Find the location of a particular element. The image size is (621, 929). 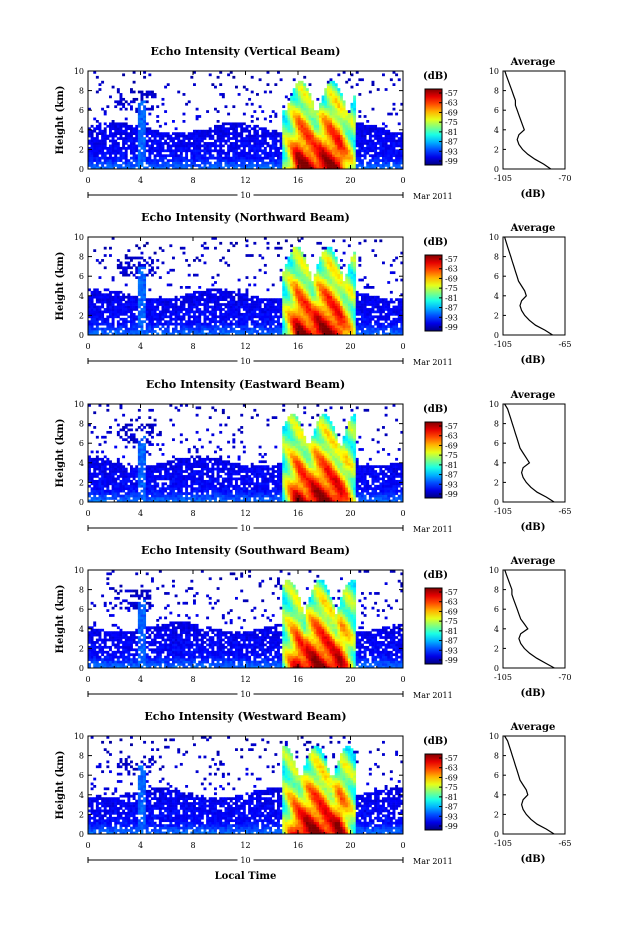

x-tick-label: 20 is located at coordinates (350, 346).